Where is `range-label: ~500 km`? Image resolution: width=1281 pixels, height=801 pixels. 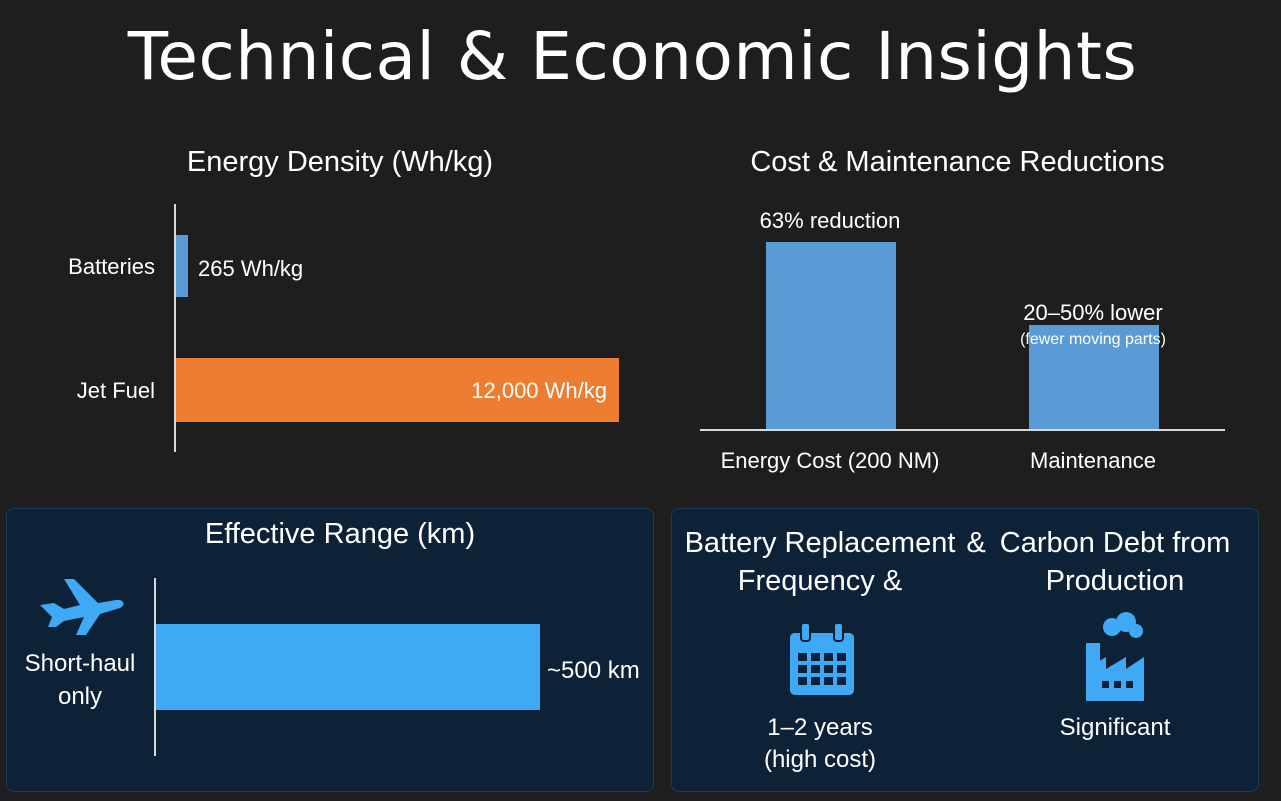
range-label: ~500 km is located at coordinates (593, 670).